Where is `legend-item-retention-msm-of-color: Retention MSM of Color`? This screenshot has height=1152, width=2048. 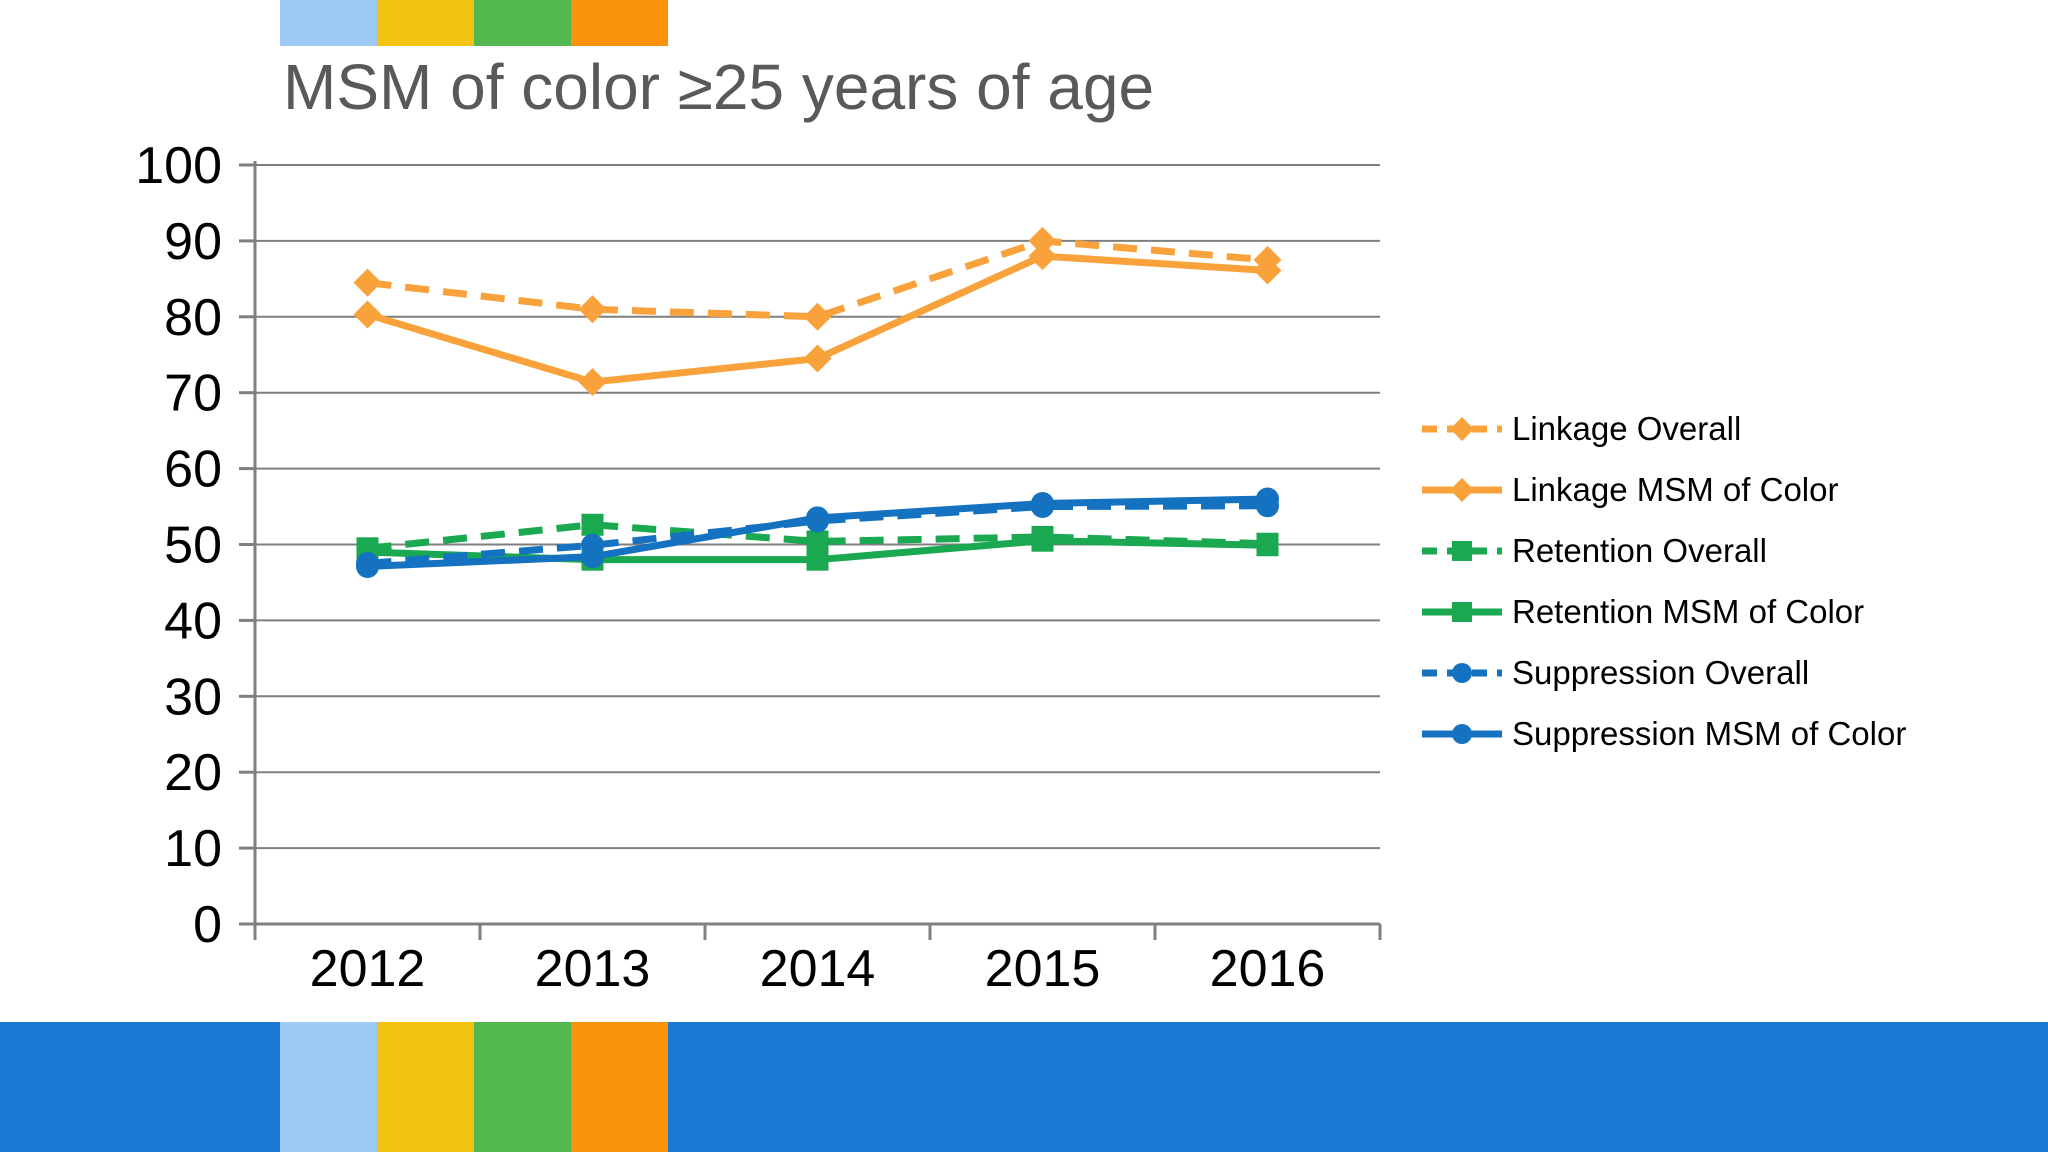 legend-item-retention-msm-of-color: Retention MSM of Color is located at coordinates (1663, 611).